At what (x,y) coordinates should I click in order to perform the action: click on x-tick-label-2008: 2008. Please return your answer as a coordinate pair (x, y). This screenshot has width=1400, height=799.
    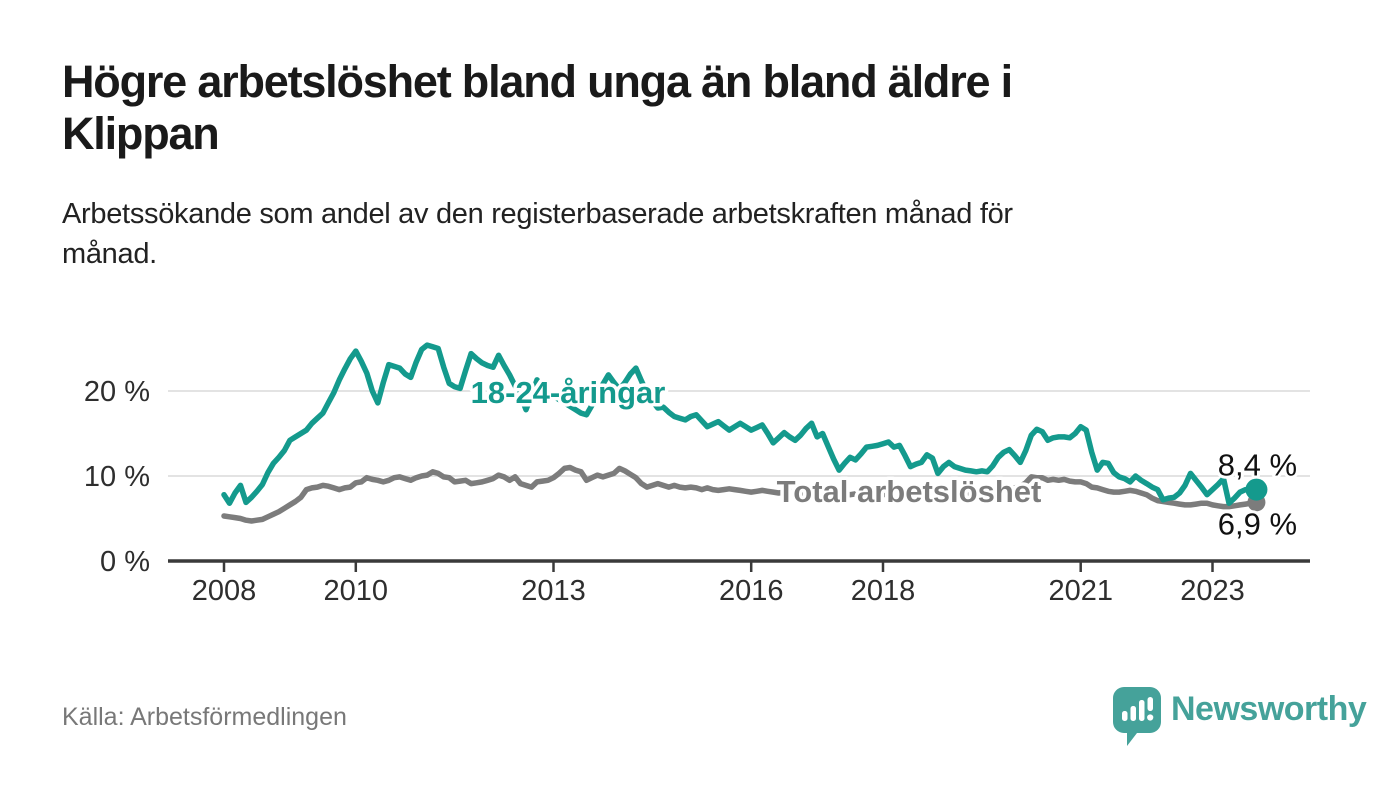
    Looking at the image, I should click on (224, 591).